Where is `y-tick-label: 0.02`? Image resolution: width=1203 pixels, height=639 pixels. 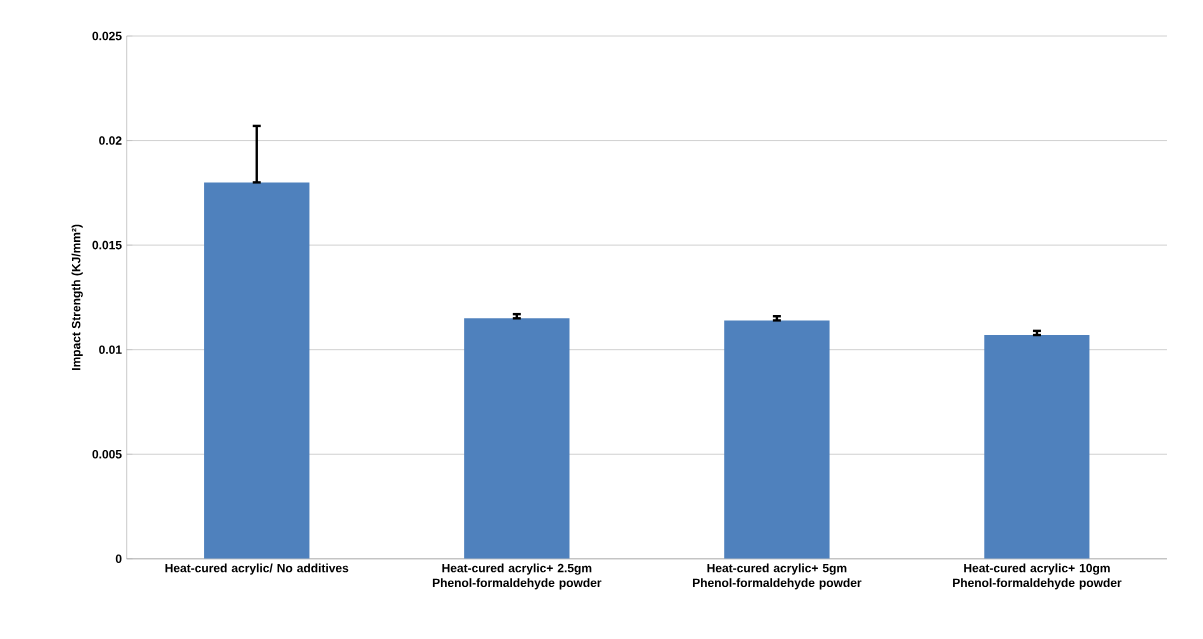 y-tick-label: 0.02 is located at coordinates (110, 140).